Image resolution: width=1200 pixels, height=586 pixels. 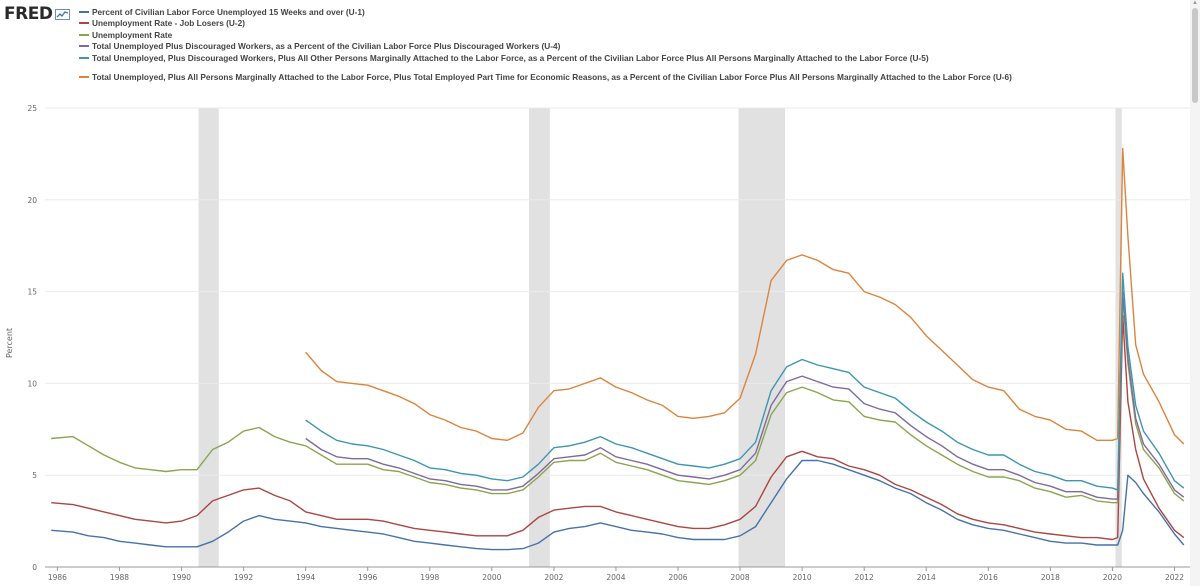 What do you see at coordinates (28, 14) in the screenshot?
I see `logo-text: FRED` at bounding box center [28, 14].